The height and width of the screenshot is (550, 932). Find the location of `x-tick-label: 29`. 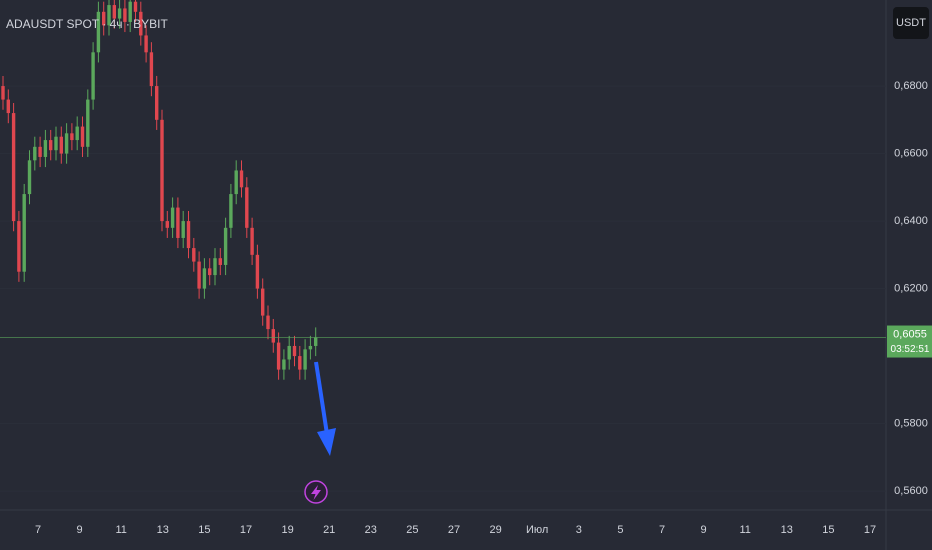

x-tick-label: 29 is located at coordinates (495, 530).